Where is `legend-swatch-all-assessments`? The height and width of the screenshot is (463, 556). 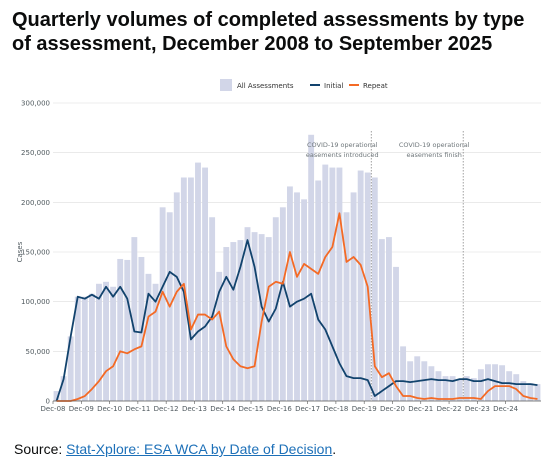
legend-swatch-all-assessments is located at coordinates (226, 85).